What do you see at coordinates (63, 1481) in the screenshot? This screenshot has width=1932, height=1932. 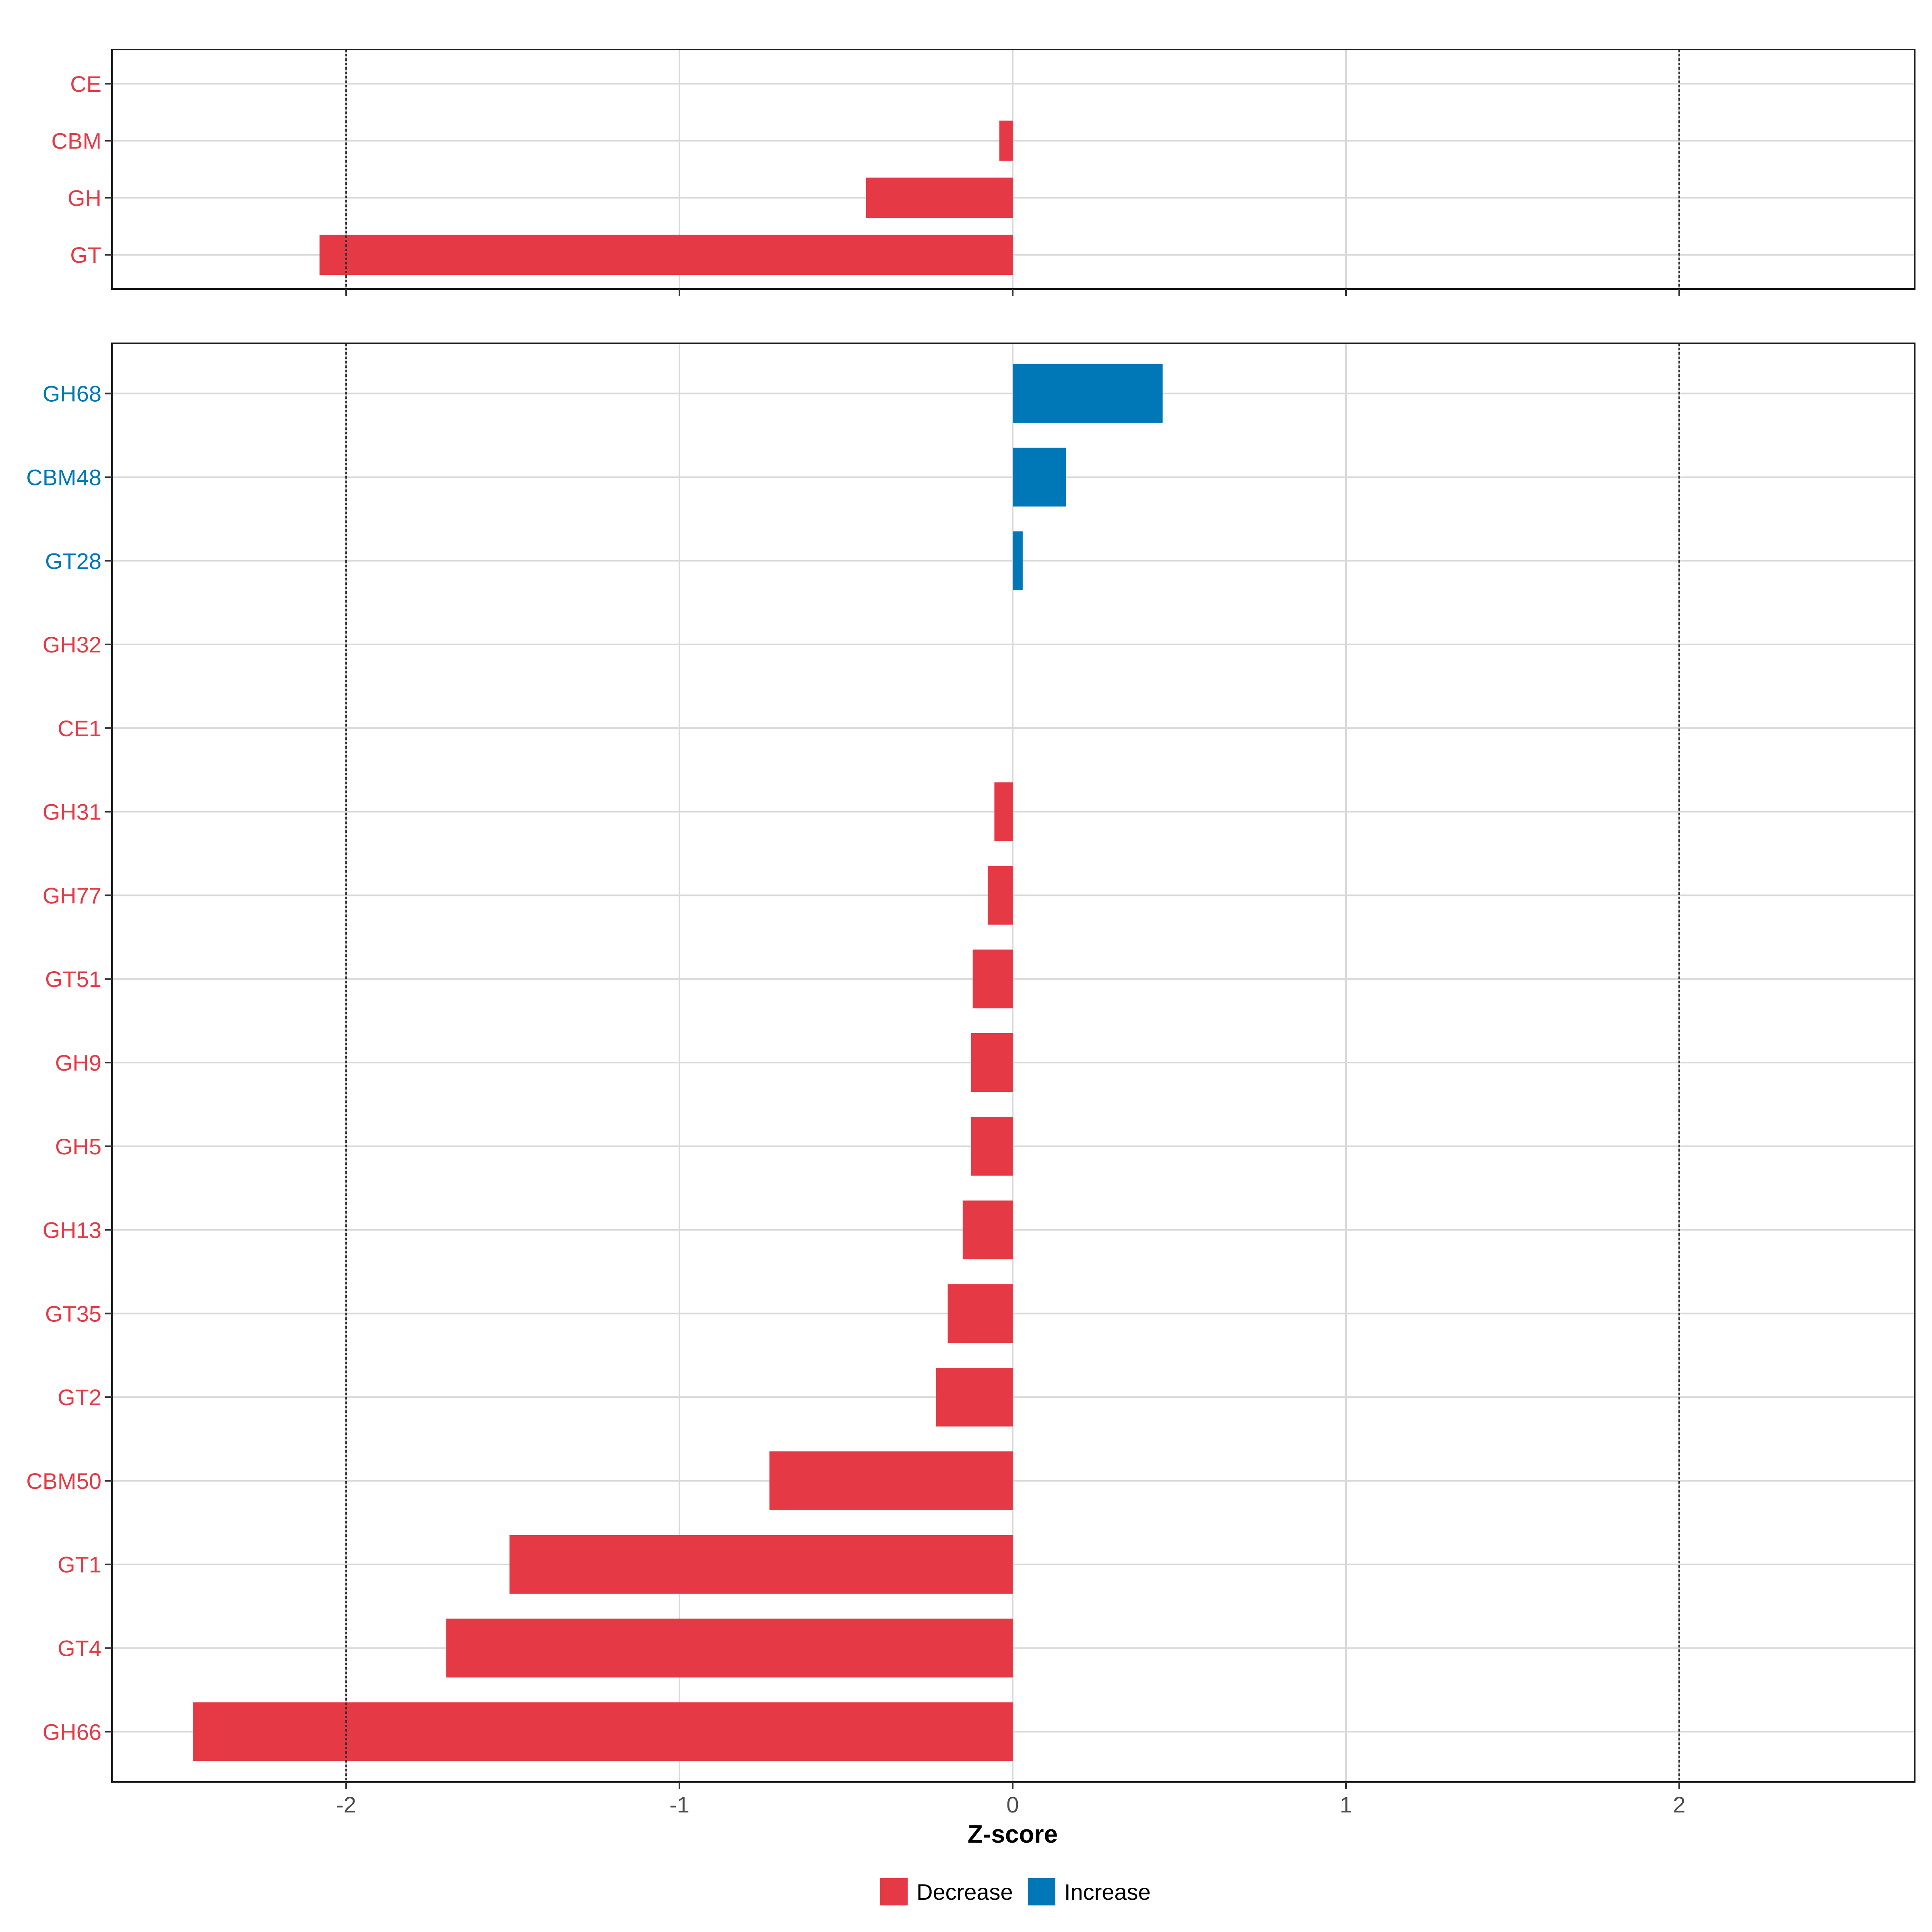 I see `category-label-cbm50: CBM50` at bounding box center [63, 1481].